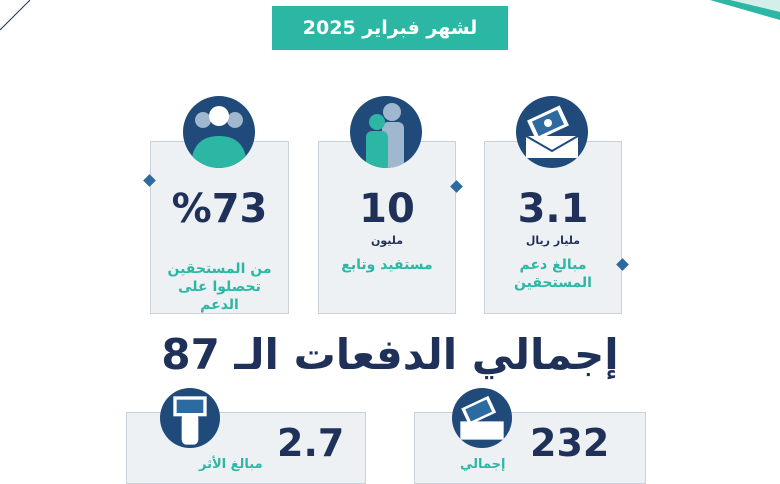 The image size is (780, 484). Describe the element at coordinates (390, 354) in the screenshot. I see `section-title: إجمالي الدفعات الـ 87` at that location.